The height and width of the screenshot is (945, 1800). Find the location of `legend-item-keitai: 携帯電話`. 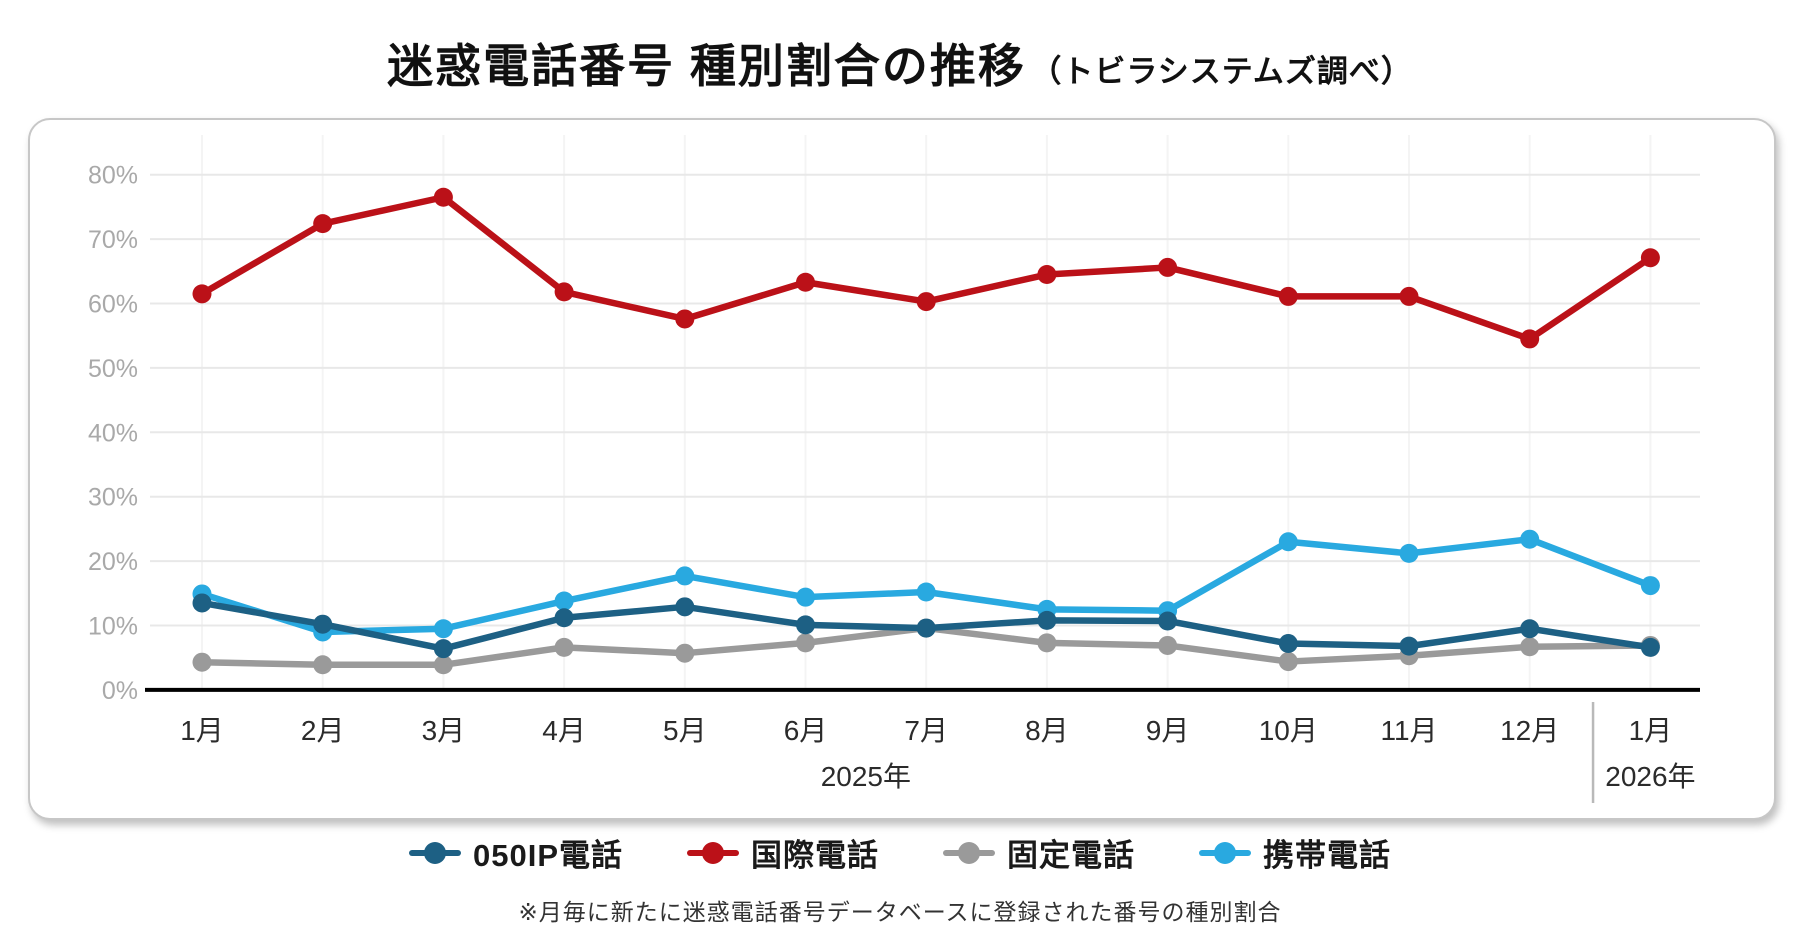

legend-item-keitai: 携帯電話 is located at coordinates (1295, 852).